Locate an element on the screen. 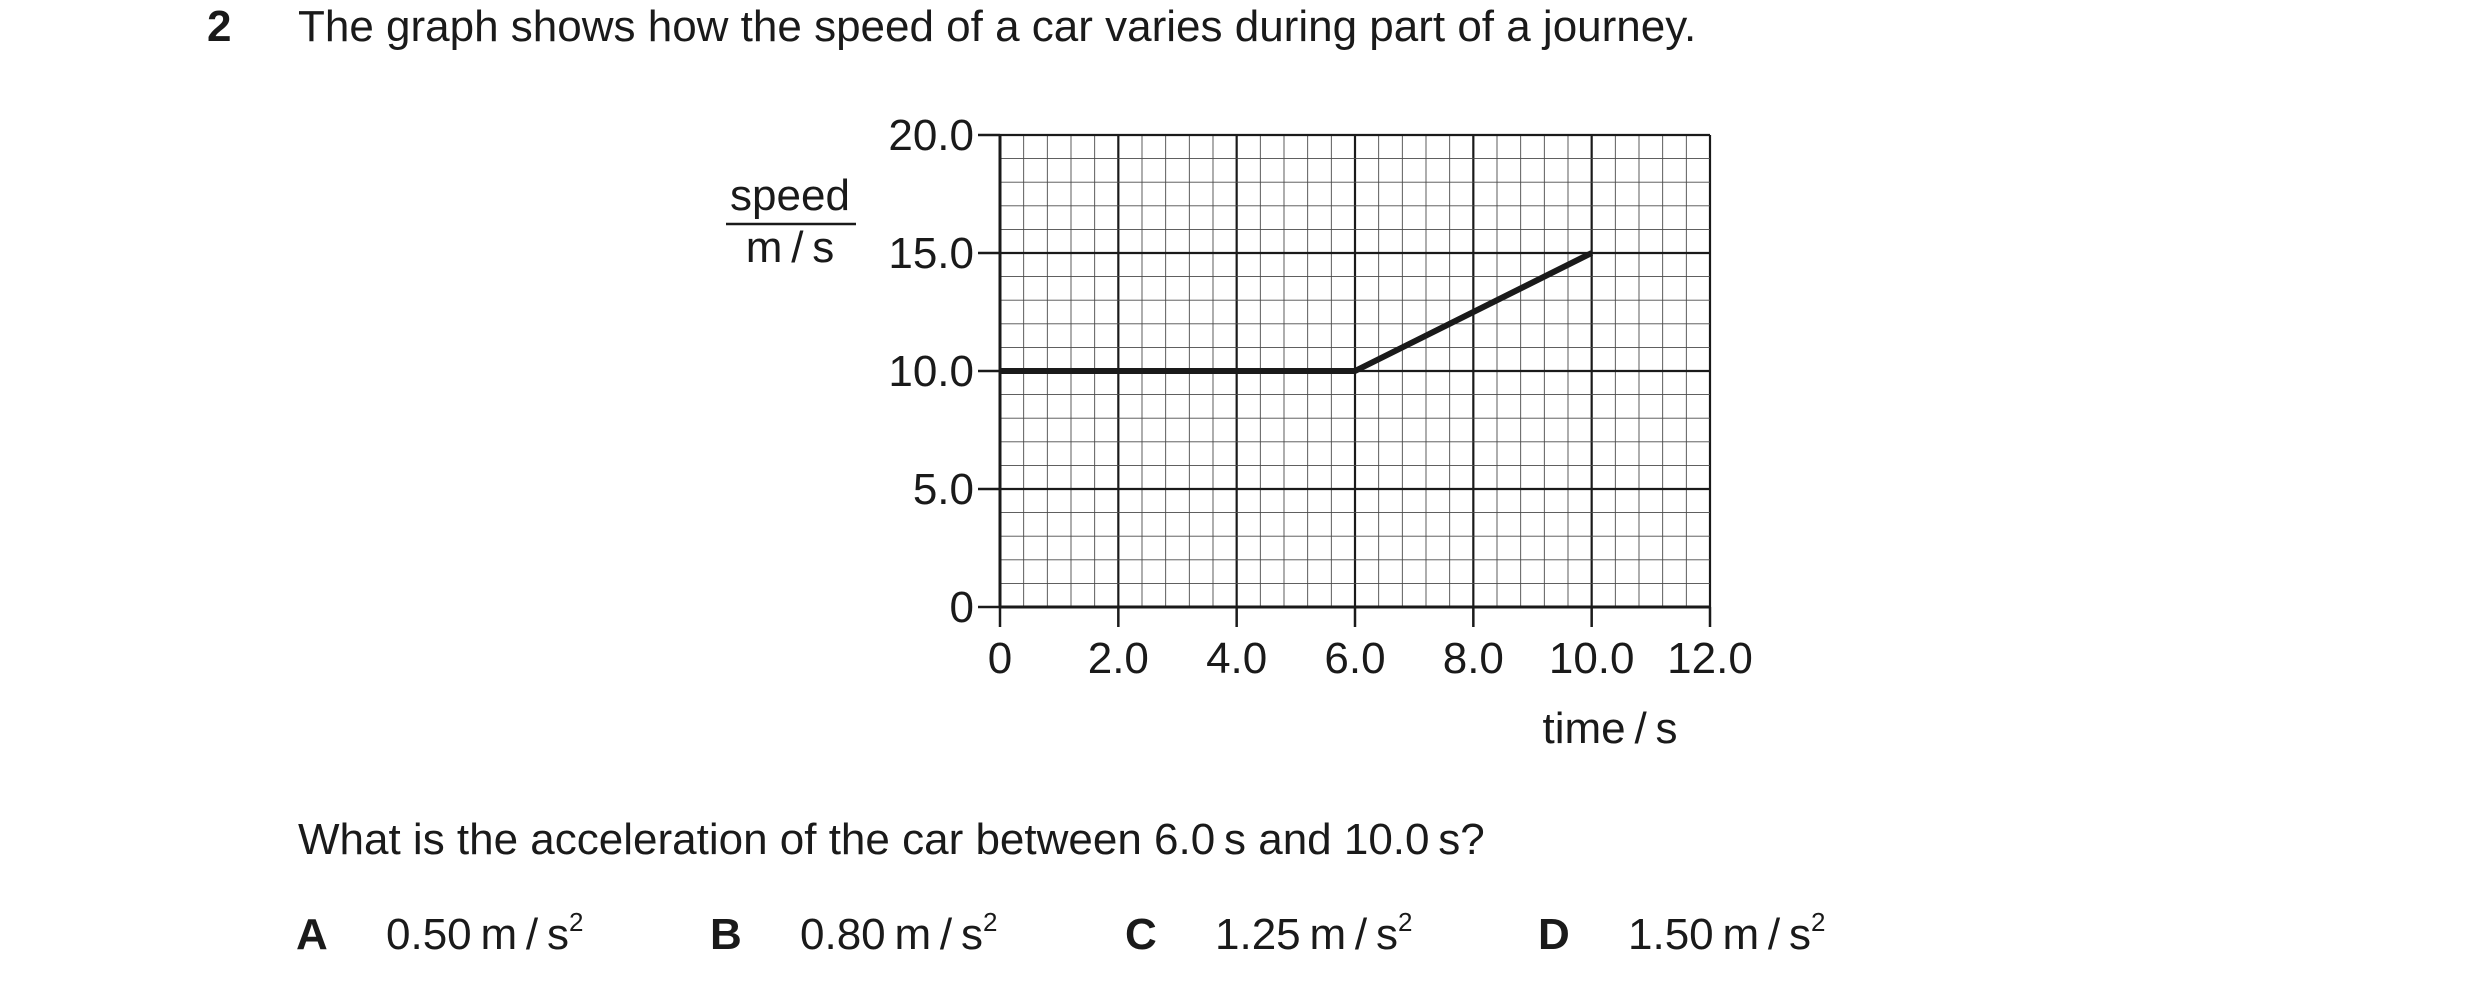  option-c-letter: C is located at coordinates (1141, 934).